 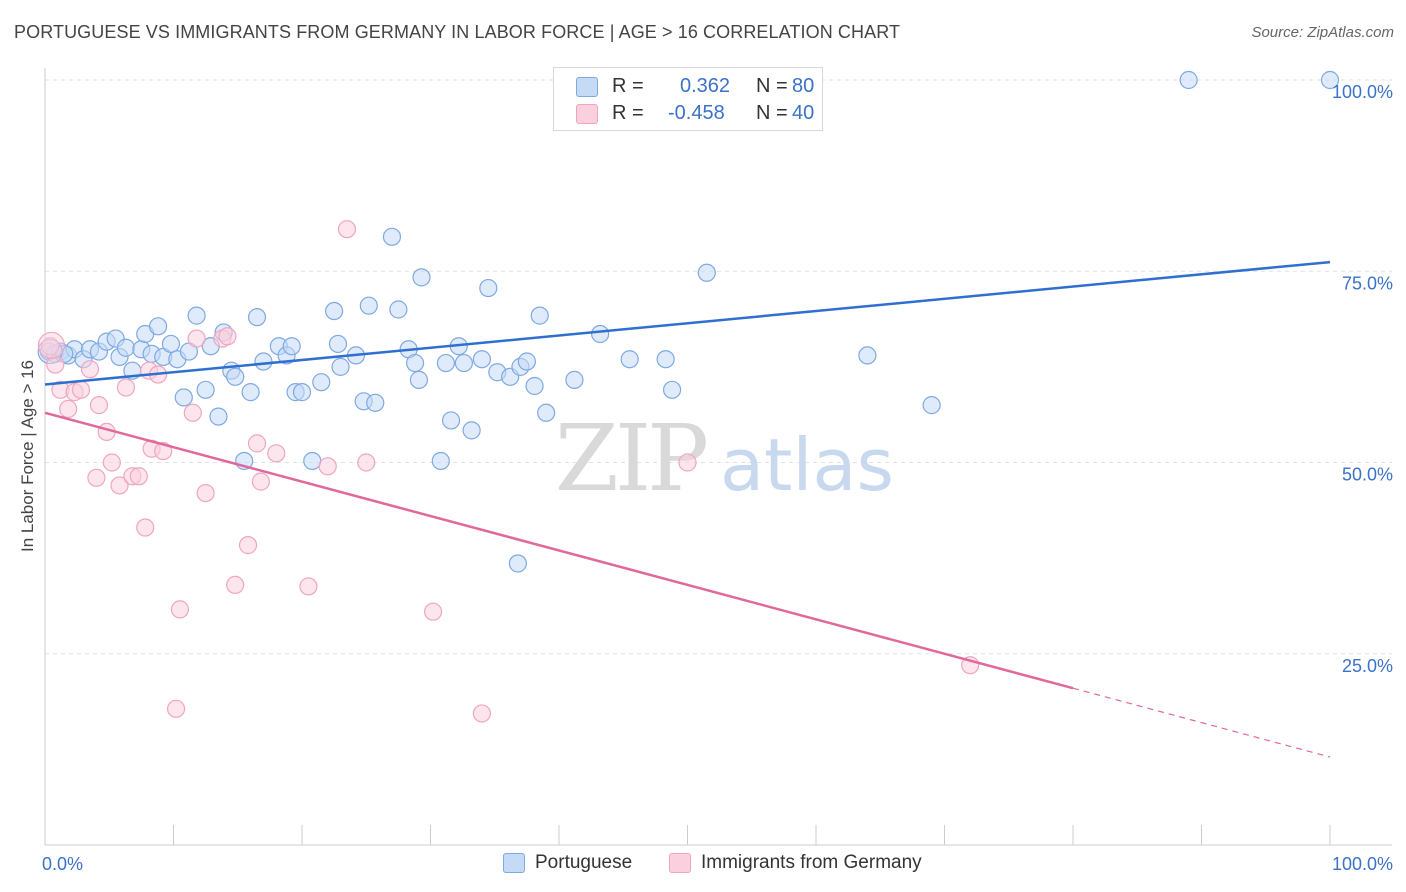 I want to click on legend-label: Portuguese, so click(x=584, y=862).